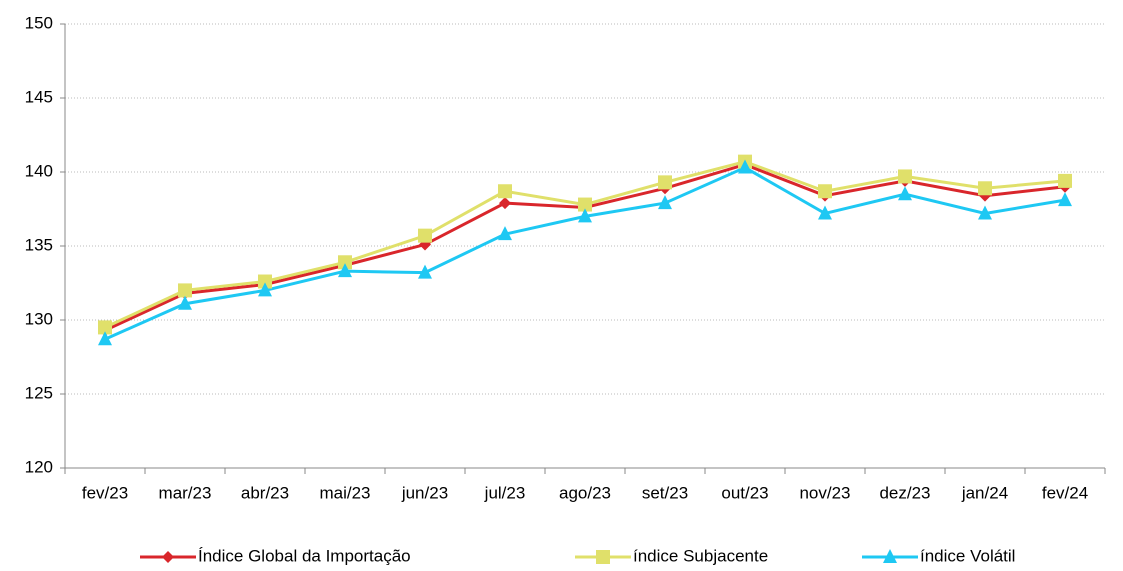 The height and width of the screenshot is (571, 1123). Describe the element at coordinates (967, 555) in the screenshot. I see `legend-label: índice Volátil` at that location.